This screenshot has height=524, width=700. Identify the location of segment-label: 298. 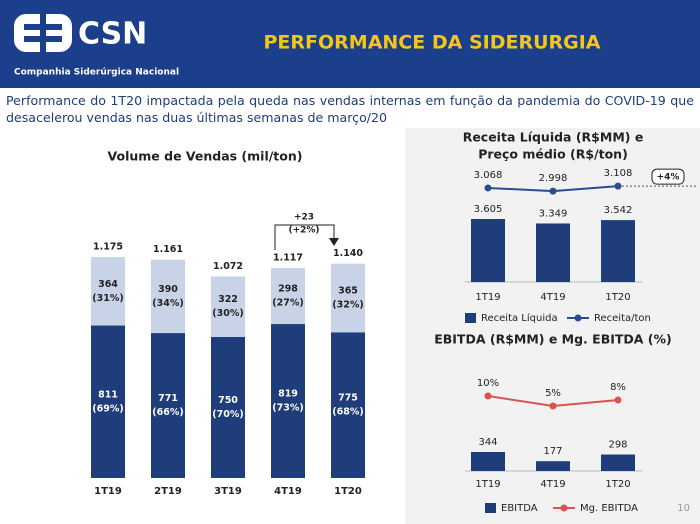
(288, 289).